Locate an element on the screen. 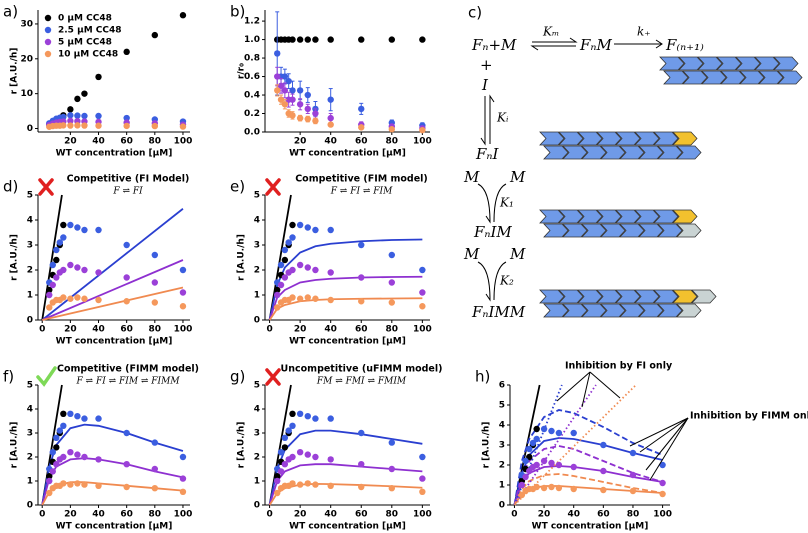 The height and width of the screenshot is (533, 808). y-tick-label: 3 is located at coordinates (30, 246).